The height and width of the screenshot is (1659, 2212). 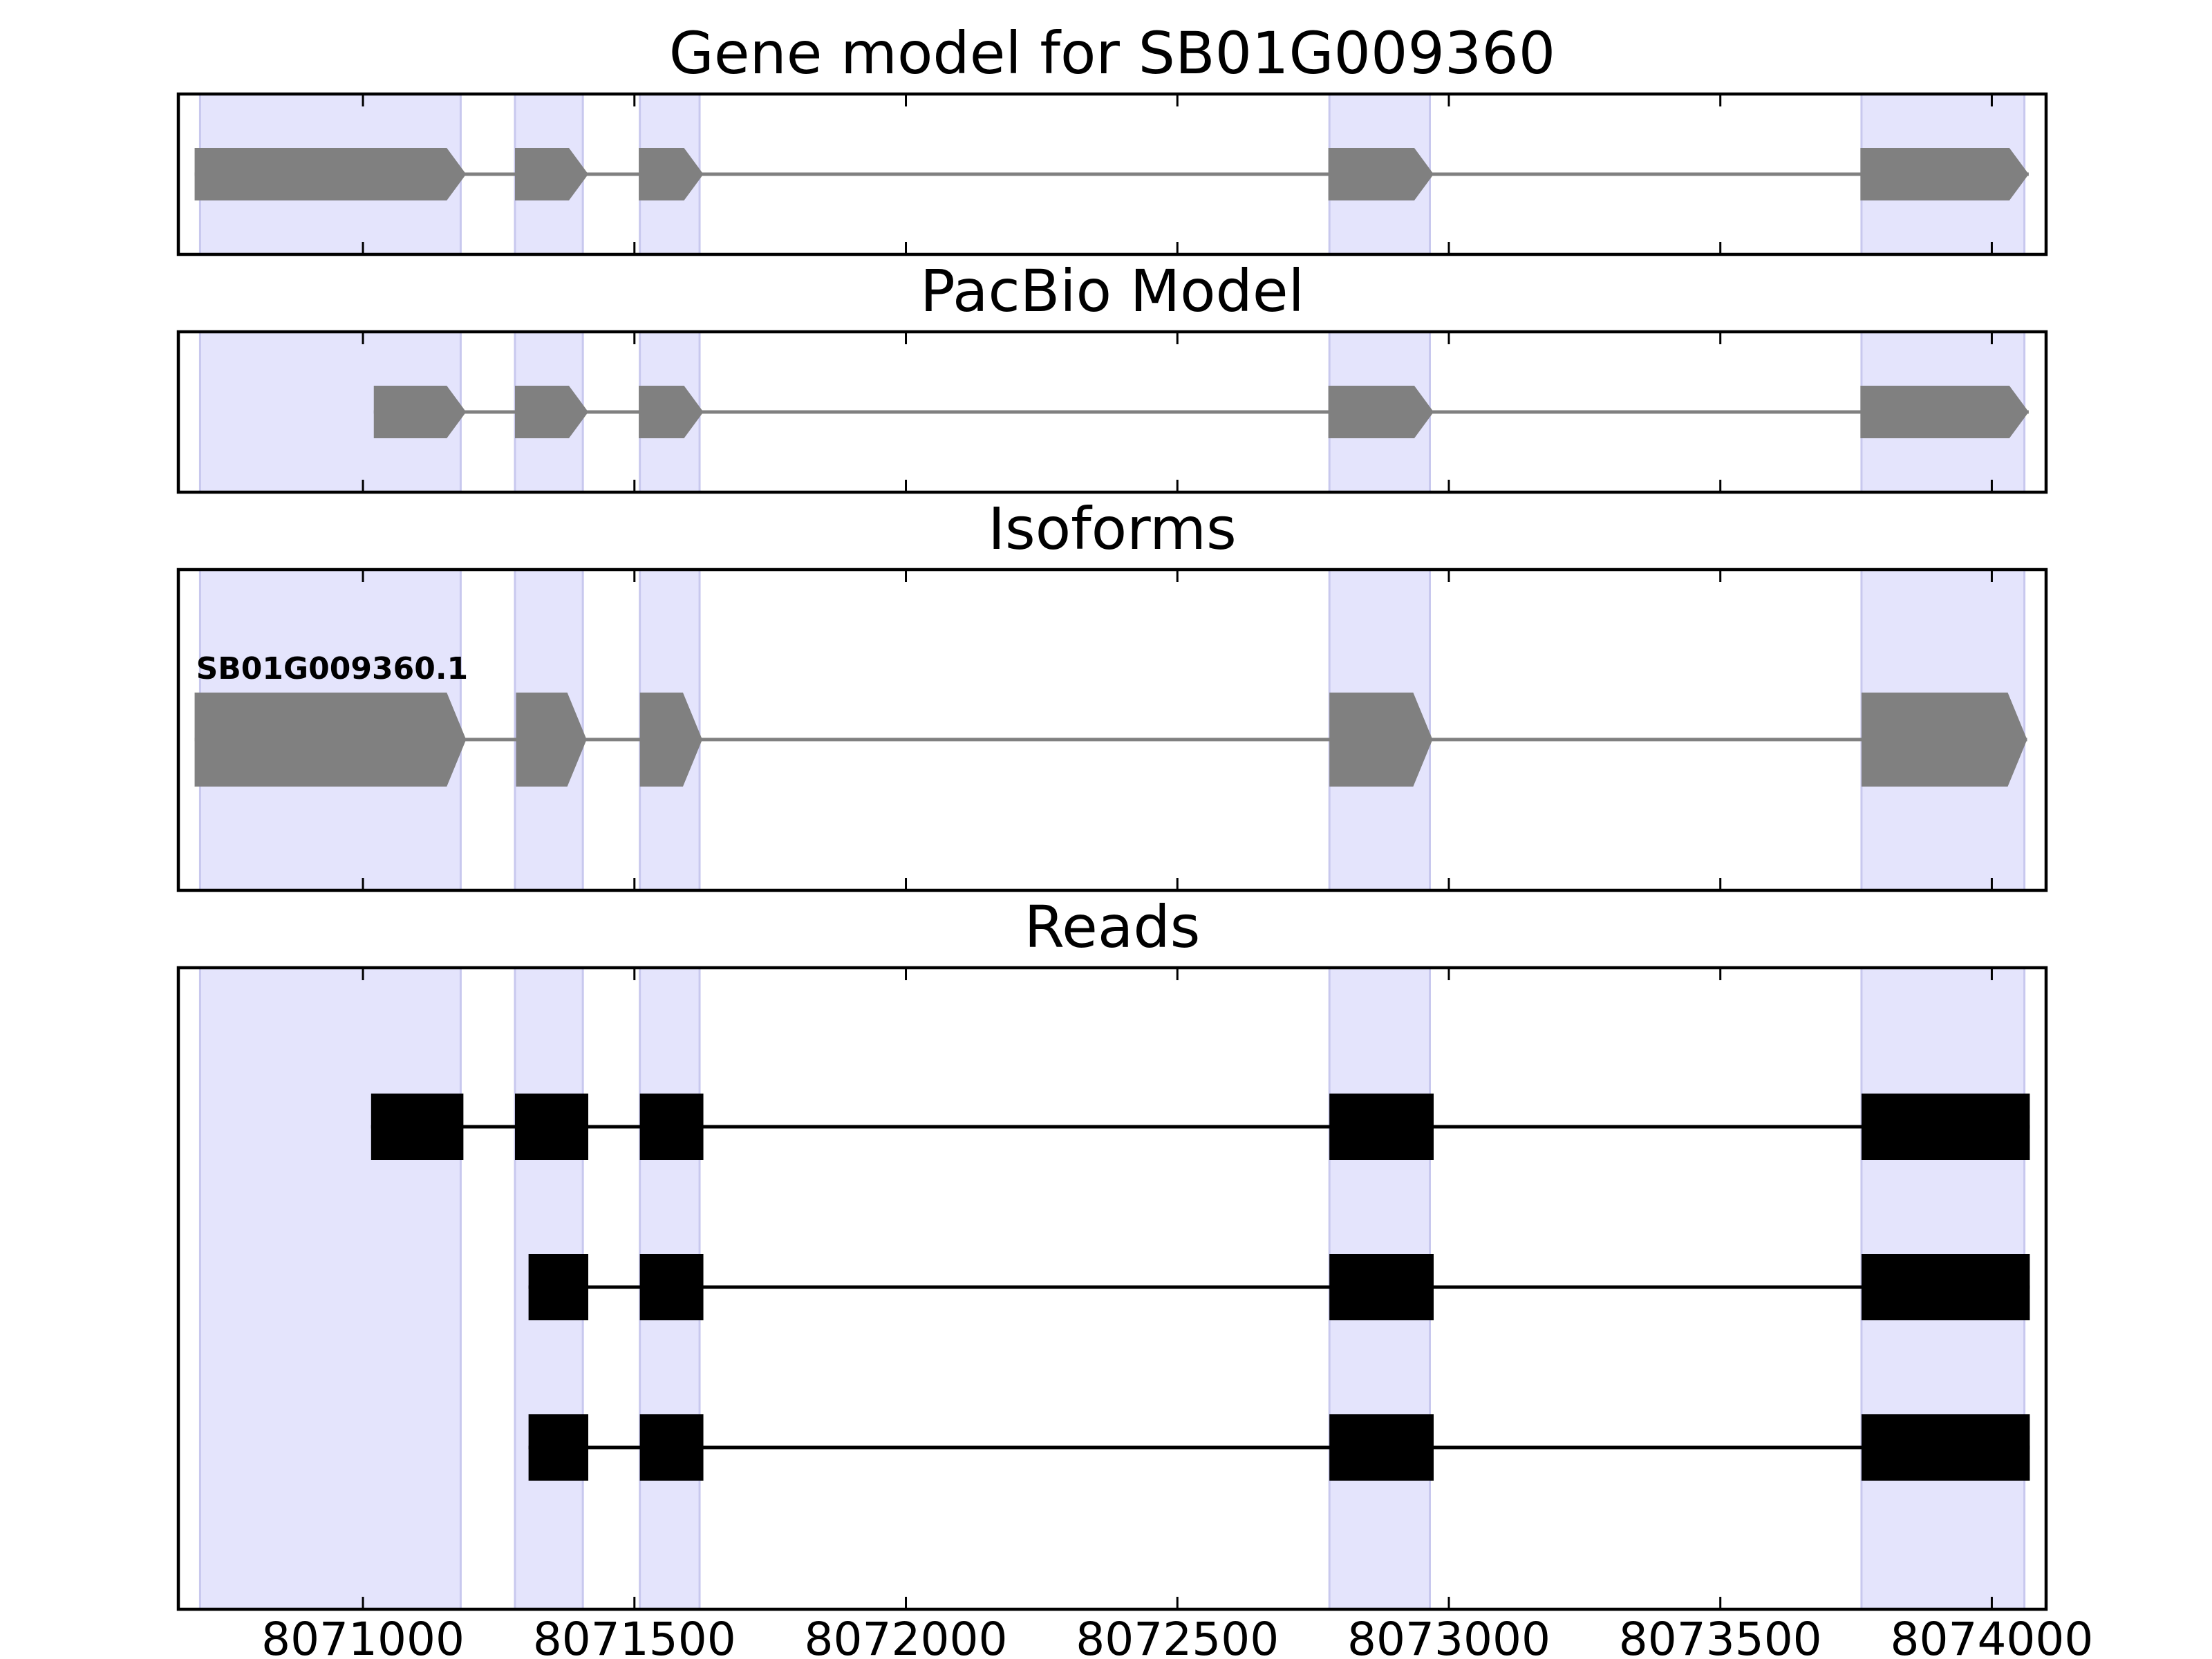 I want to click on panel-title: Isoforms, so click(x=1112, y=529).